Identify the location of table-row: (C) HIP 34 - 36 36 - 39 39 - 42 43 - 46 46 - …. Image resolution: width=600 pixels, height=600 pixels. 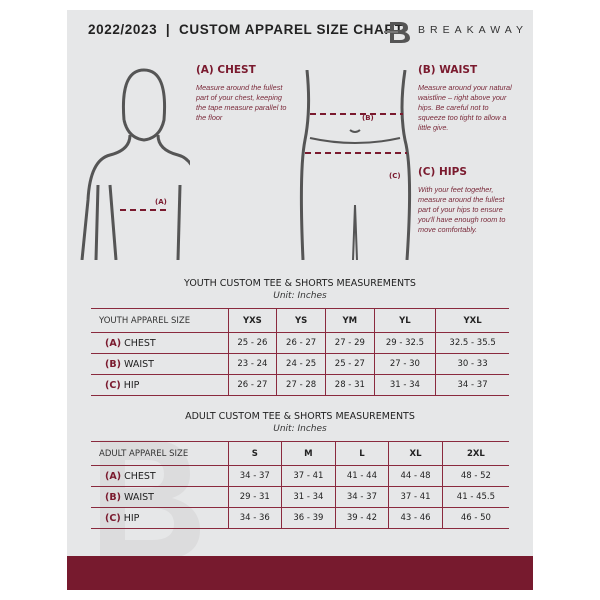
(300, 518).